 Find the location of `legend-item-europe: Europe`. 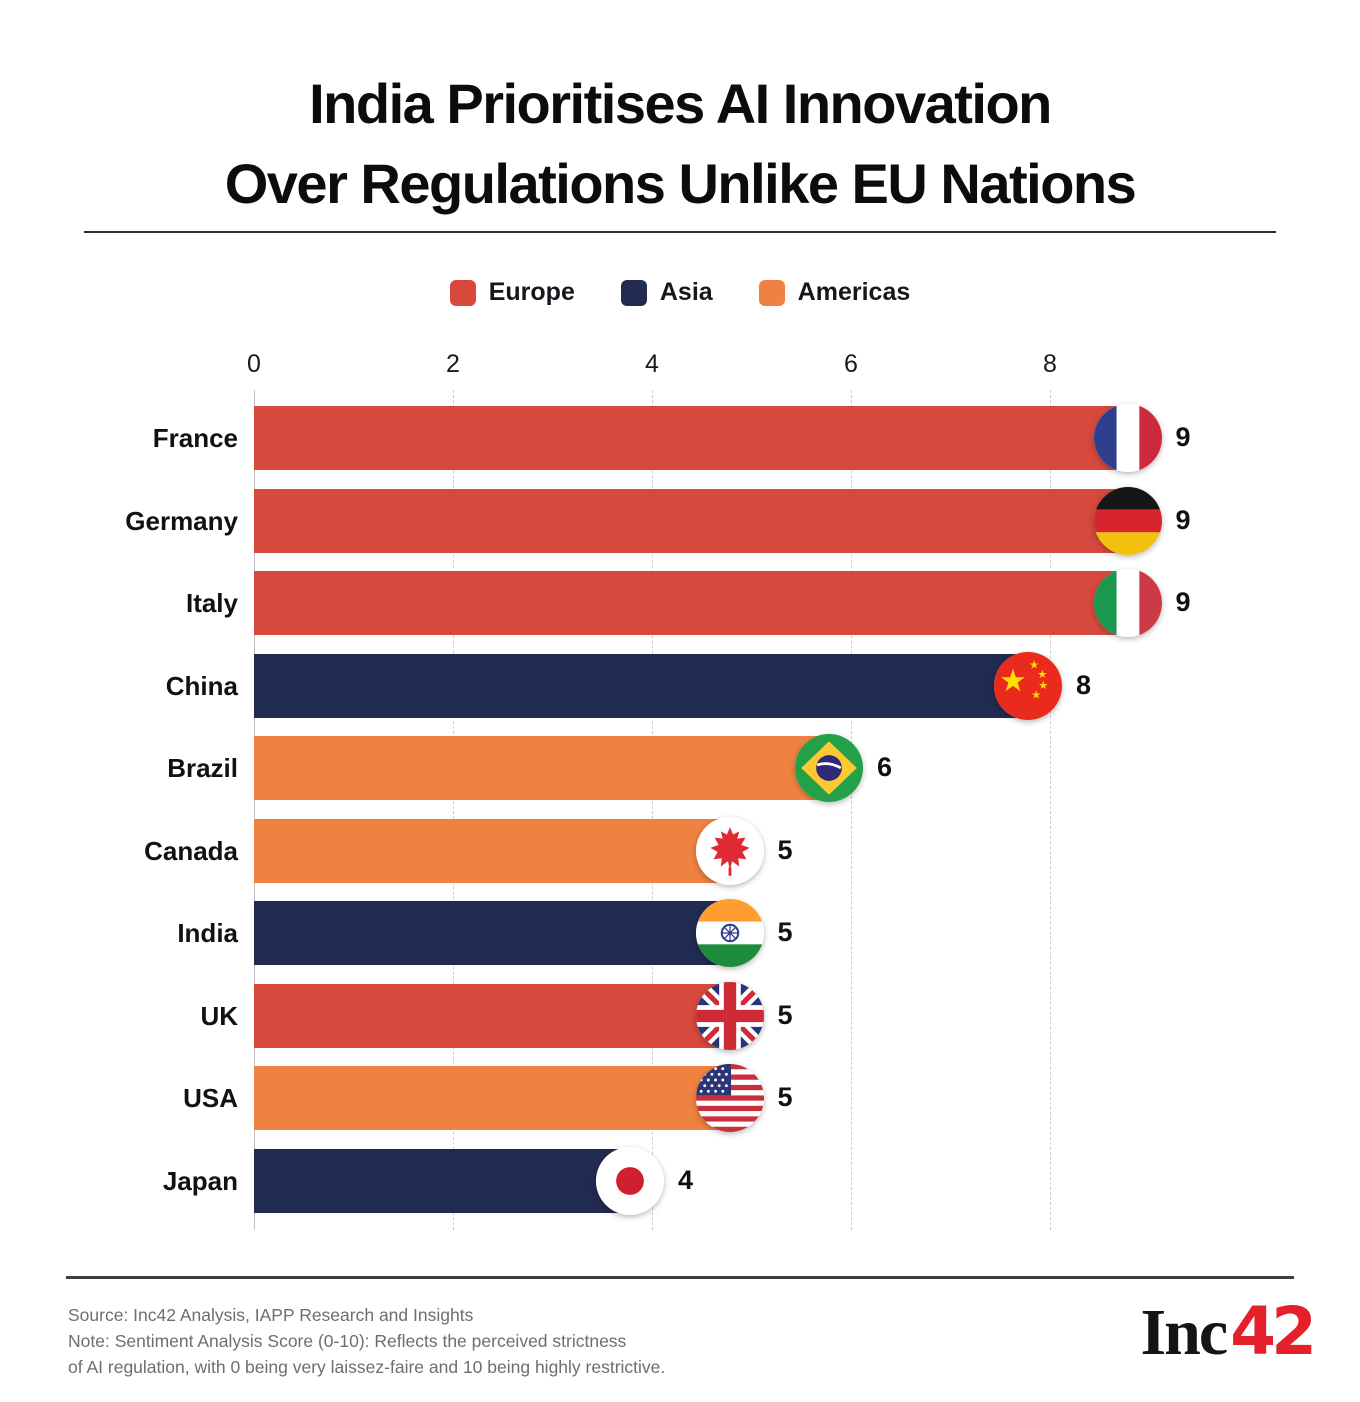

legend-item-europe: Europe is located at coordinates (512, 292).